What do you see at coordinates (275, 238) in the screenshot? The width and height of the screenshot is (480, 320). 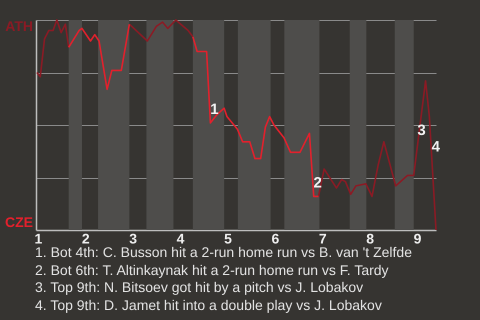 I see `x-tick-label: 6` at bounding box center [275, 238].